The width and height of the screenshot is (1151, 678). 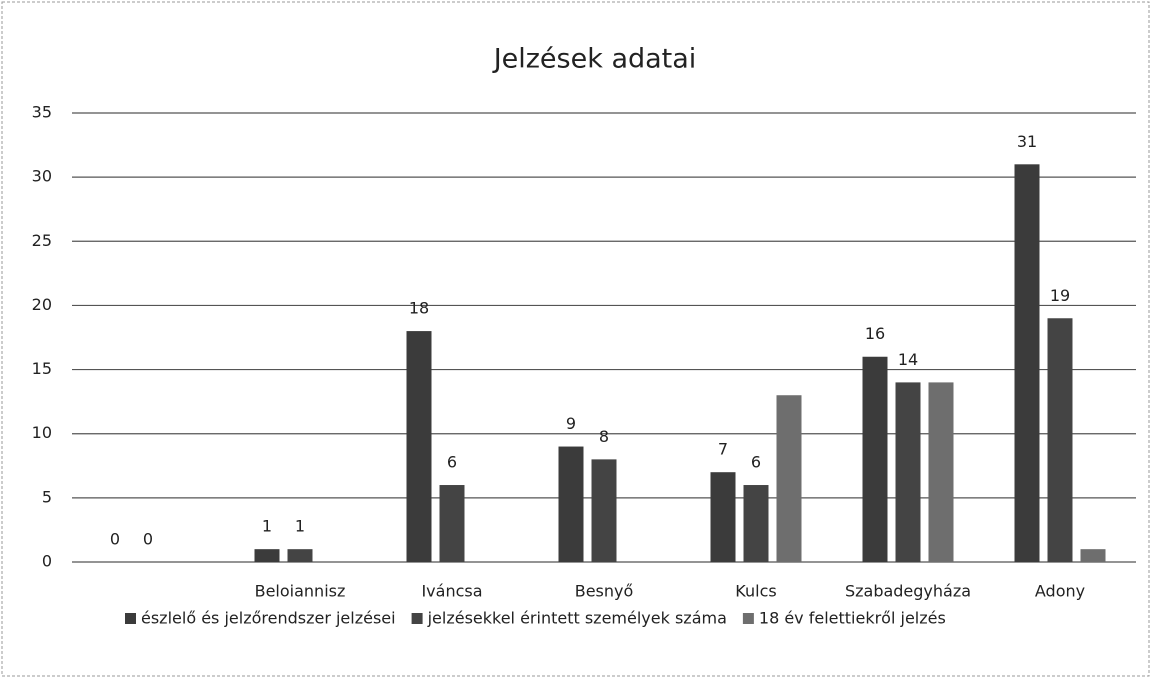 I want to click on y-tick-label: 5, so click(x=47, y=496).